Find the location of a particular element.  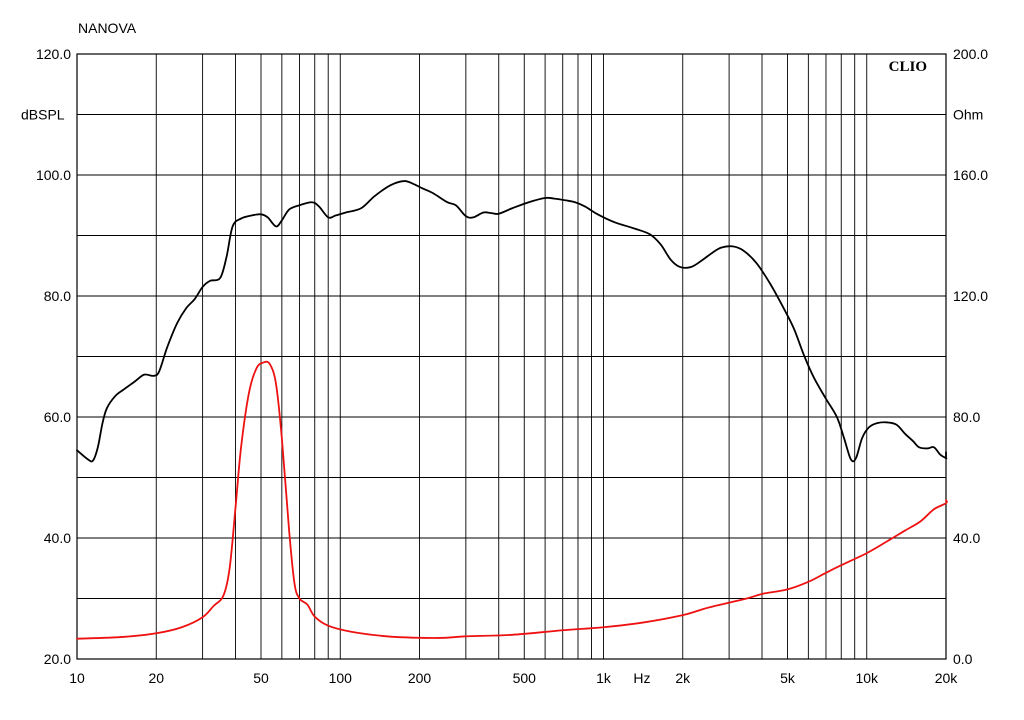

x-tick-label: 2k is located at coordinates (683, 678).